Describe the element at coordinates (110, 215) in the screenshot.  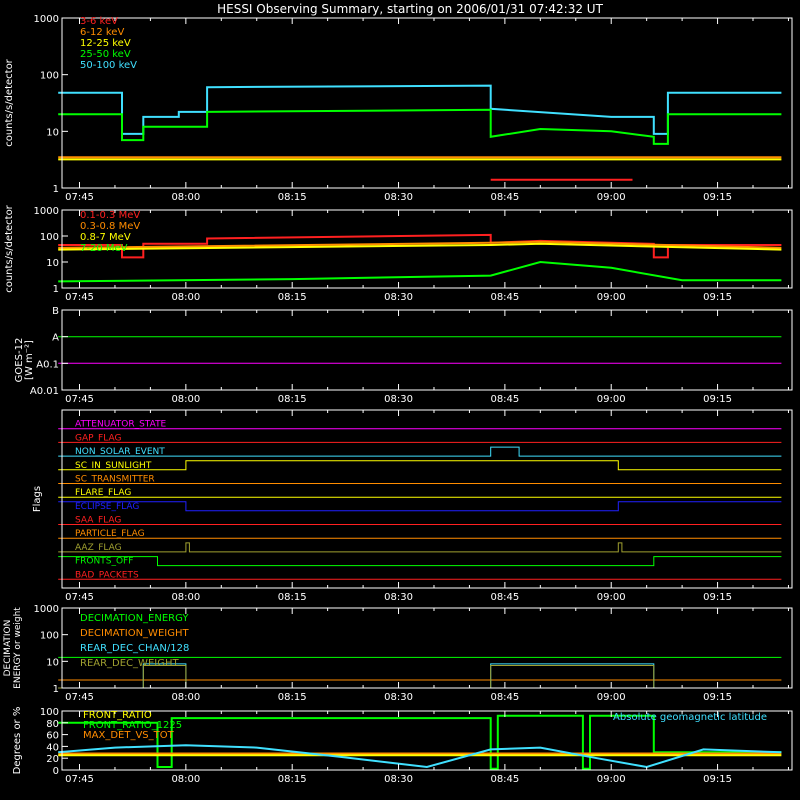
I see `legend-entry: 0.1-0.3 MeV` at that location.